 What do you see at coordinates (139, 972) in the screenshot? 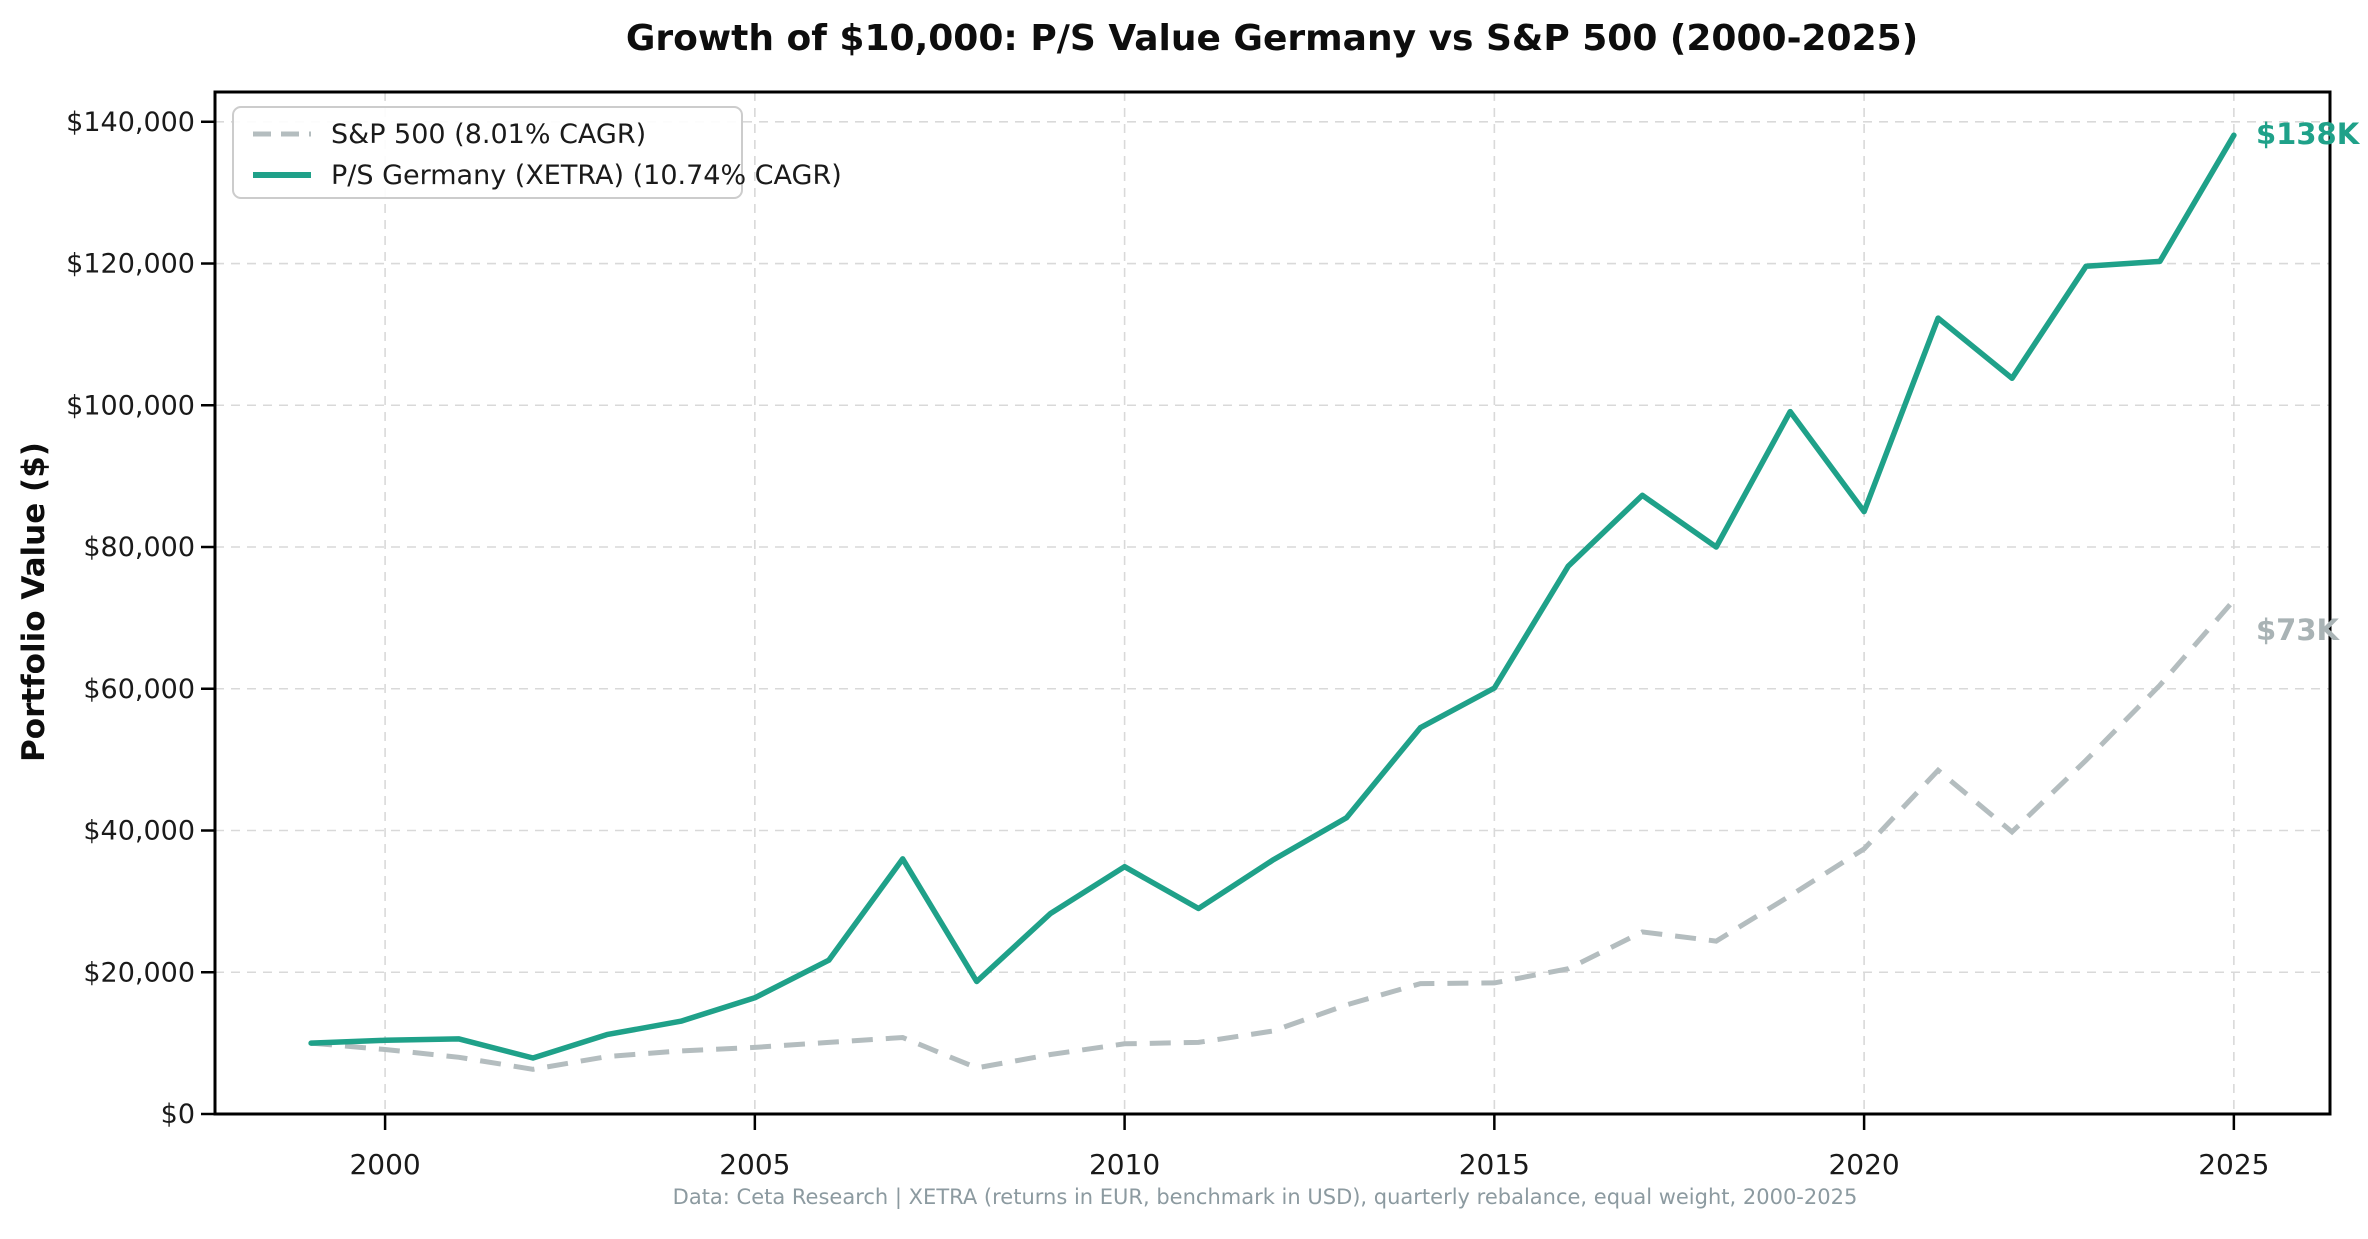
I see `y-tick-label: $20,000` at bounding box center [139, 972].